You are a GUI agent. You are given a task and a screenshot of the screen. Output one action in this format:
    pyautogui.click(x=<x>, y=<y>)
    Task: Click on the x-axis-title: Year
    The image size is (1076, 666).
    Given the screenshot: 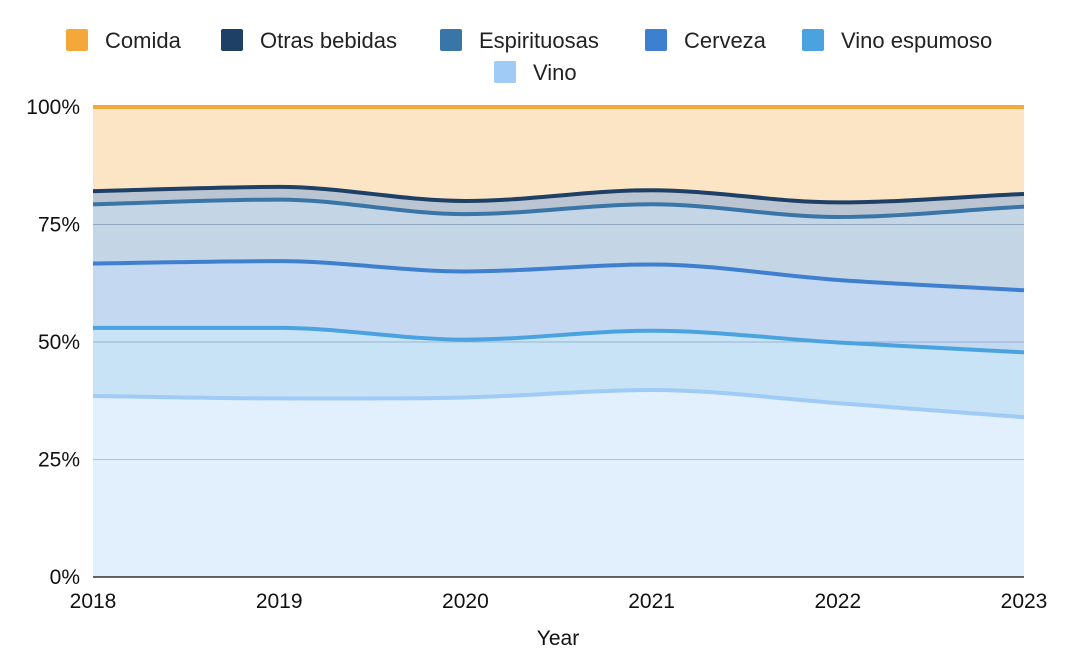 What is the action you would take?
    pyautogui.click(x=558, y=638)
    